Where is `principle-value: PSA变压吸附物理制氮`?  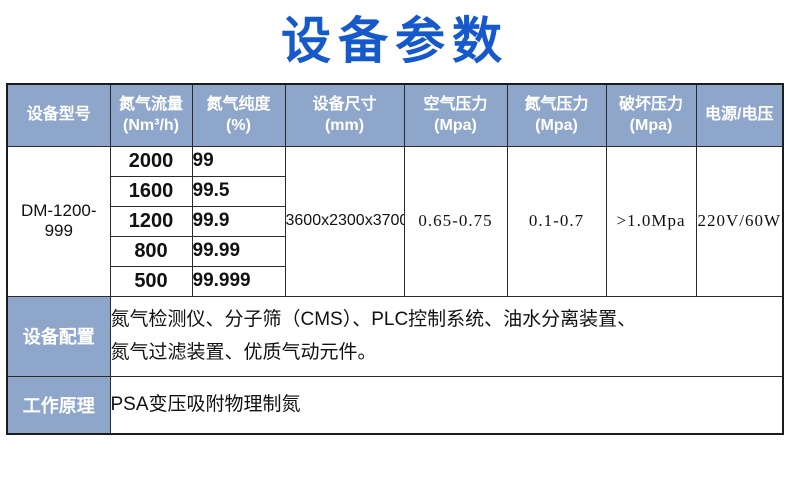
principle-value: PSA变压吸附物理制氮 is located at coordinates (446, 405).